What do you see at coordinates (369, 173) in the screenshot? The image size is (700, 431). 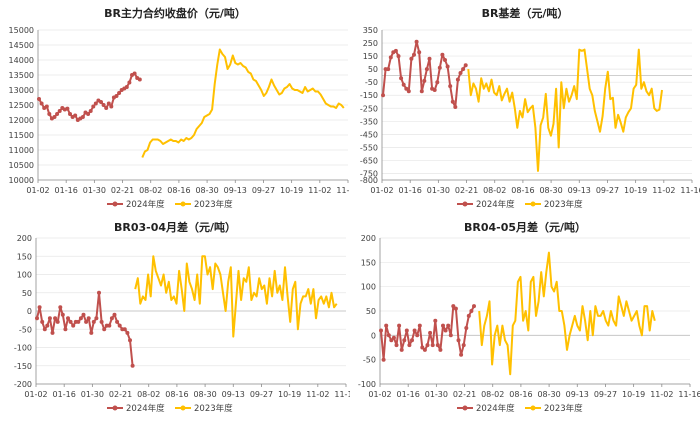 I see `y-tick-label: -750` at bounding box center [369, 173].